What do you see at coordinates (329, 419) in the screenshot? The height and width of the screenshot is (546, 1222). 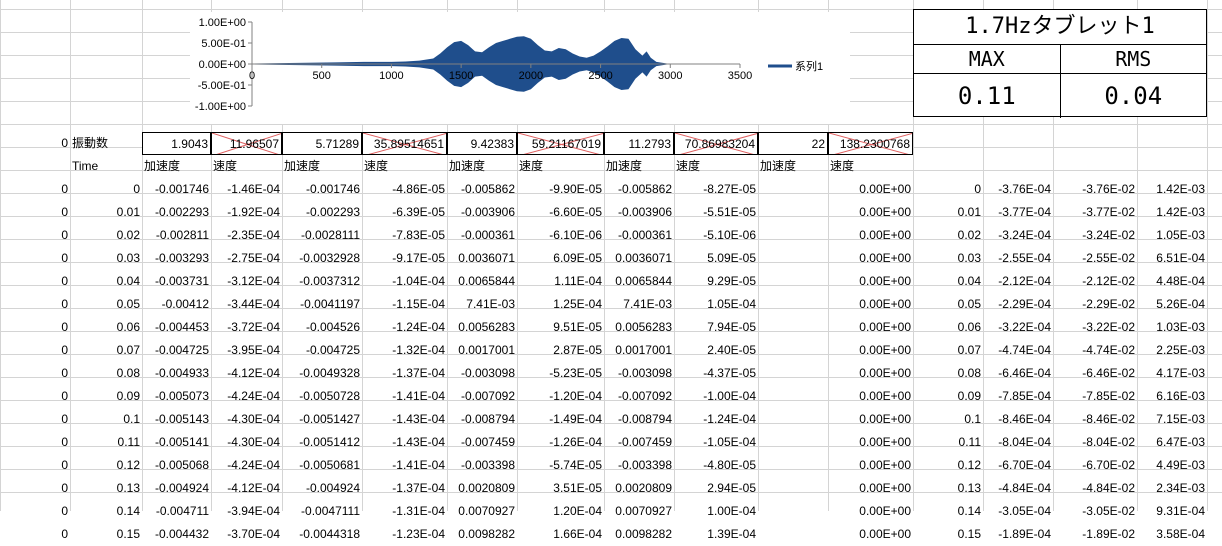 I see `data-cell: -0.0051427` at bounding box center [329, 419].